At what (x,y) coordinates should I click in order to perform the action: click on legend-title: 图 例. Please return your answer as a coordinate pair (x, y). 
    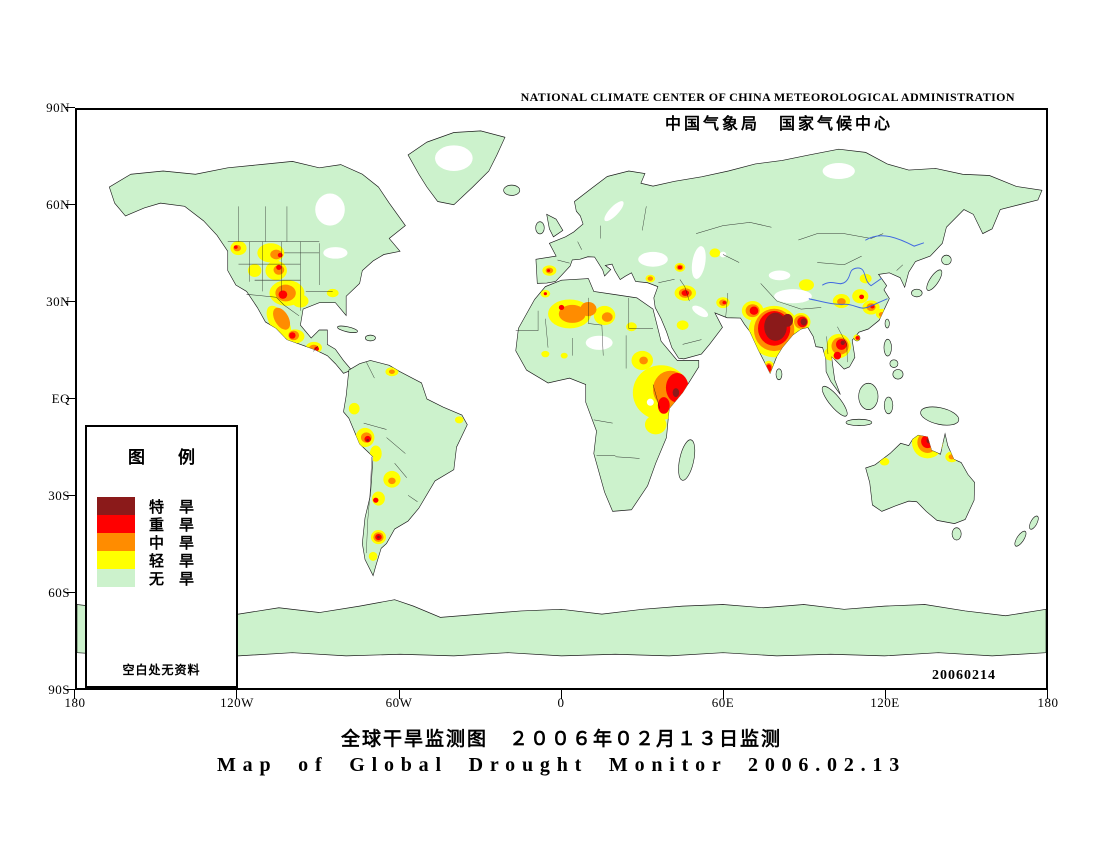
    Looking at the image, I should click on (165, 457).